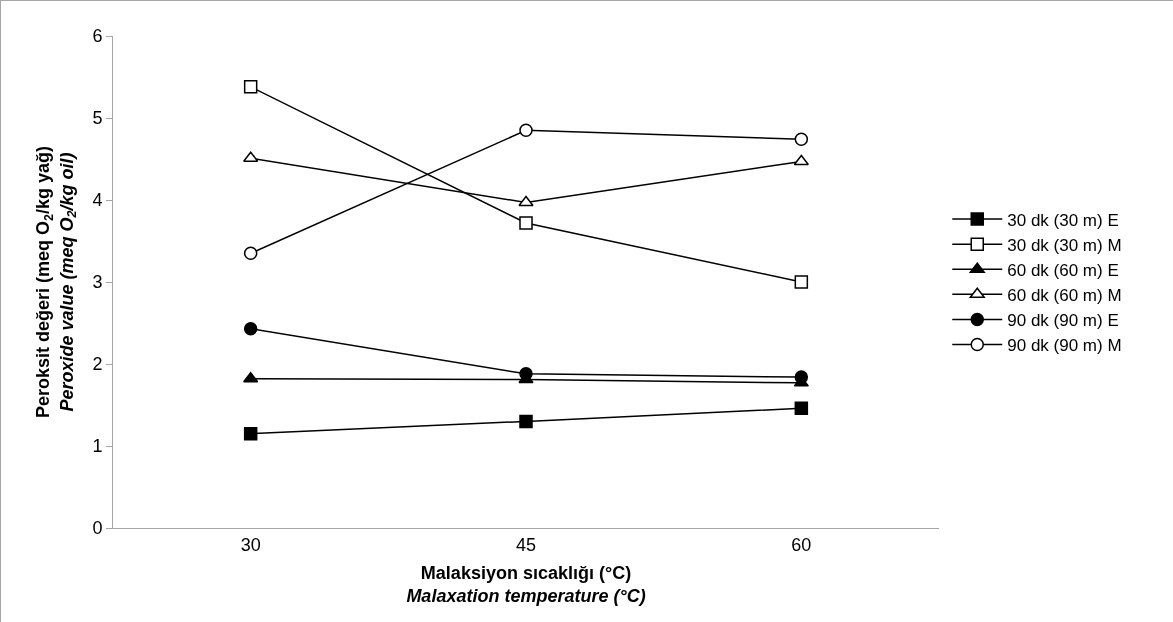  What do you see at coordinates (1064, 295) in the screenshot?
I see `legend-label: 60 dk (60 m) M` at bounding box center [1064, 295].